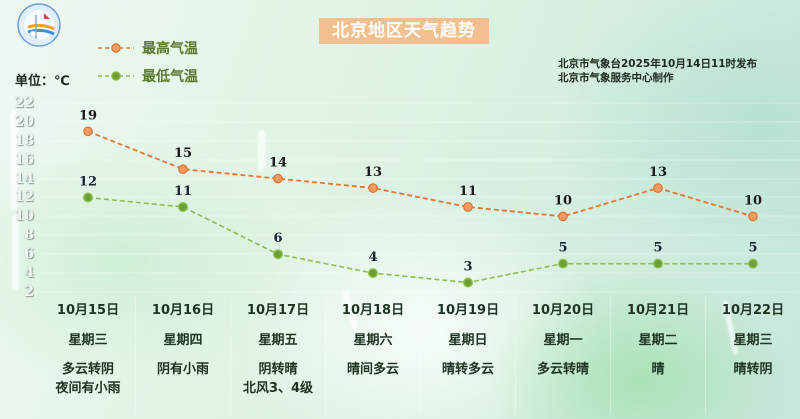 The image size is (800, 419). What do you see at coordinates (373, 339) in the screenshot?
I see `forecast-day-column: 10月18日 星期六 晴间多云` at bounding box center [373, 339].